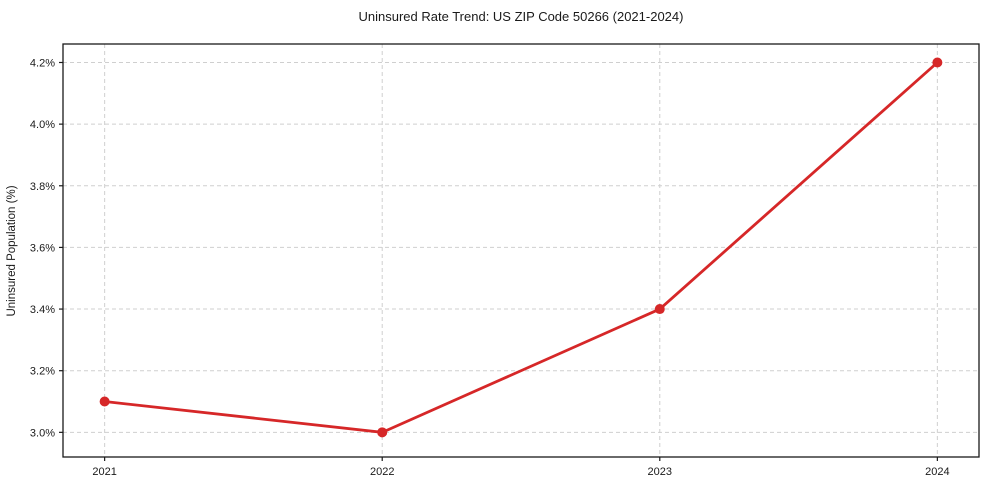 This screenshot has height=490, width=989. I want to click on x-tick-label: 2024, so click(937, 472).